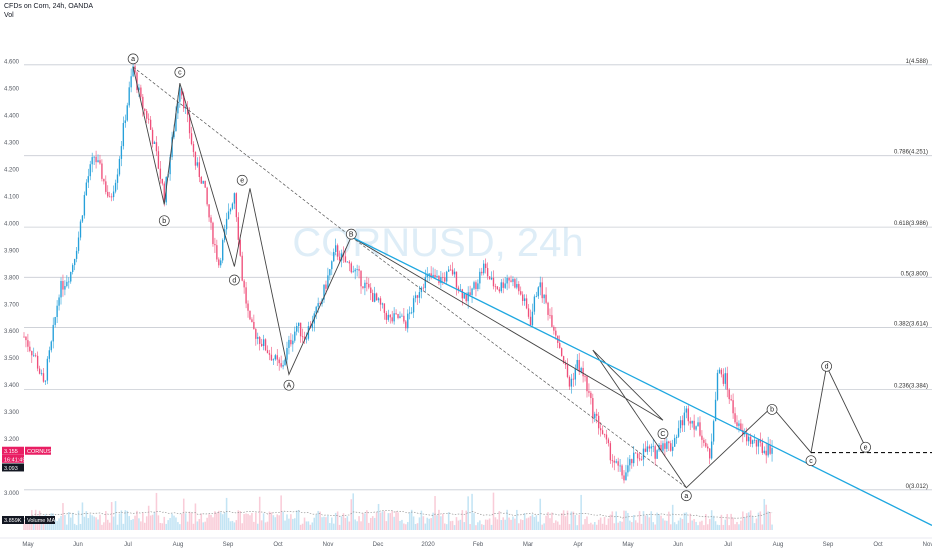 This screenshot has height=550, width=932. I want to click on y-tick-label: 3.200, so click(12, 440).